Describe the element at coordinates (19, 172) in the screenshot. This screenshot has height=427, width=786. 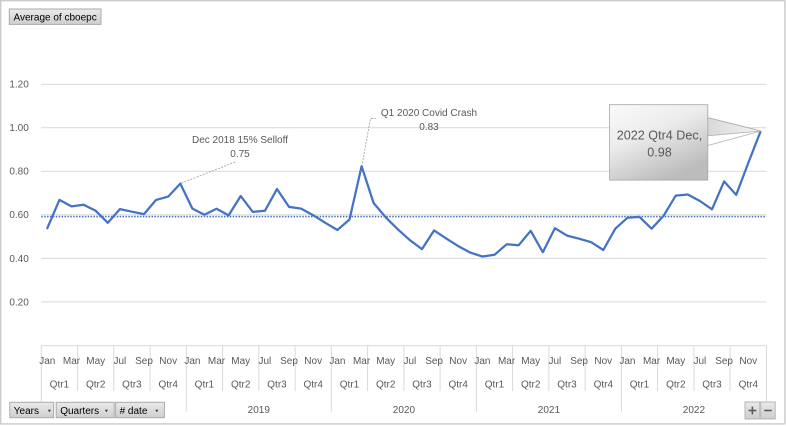
I see `svg-text: 0.80` at that location.